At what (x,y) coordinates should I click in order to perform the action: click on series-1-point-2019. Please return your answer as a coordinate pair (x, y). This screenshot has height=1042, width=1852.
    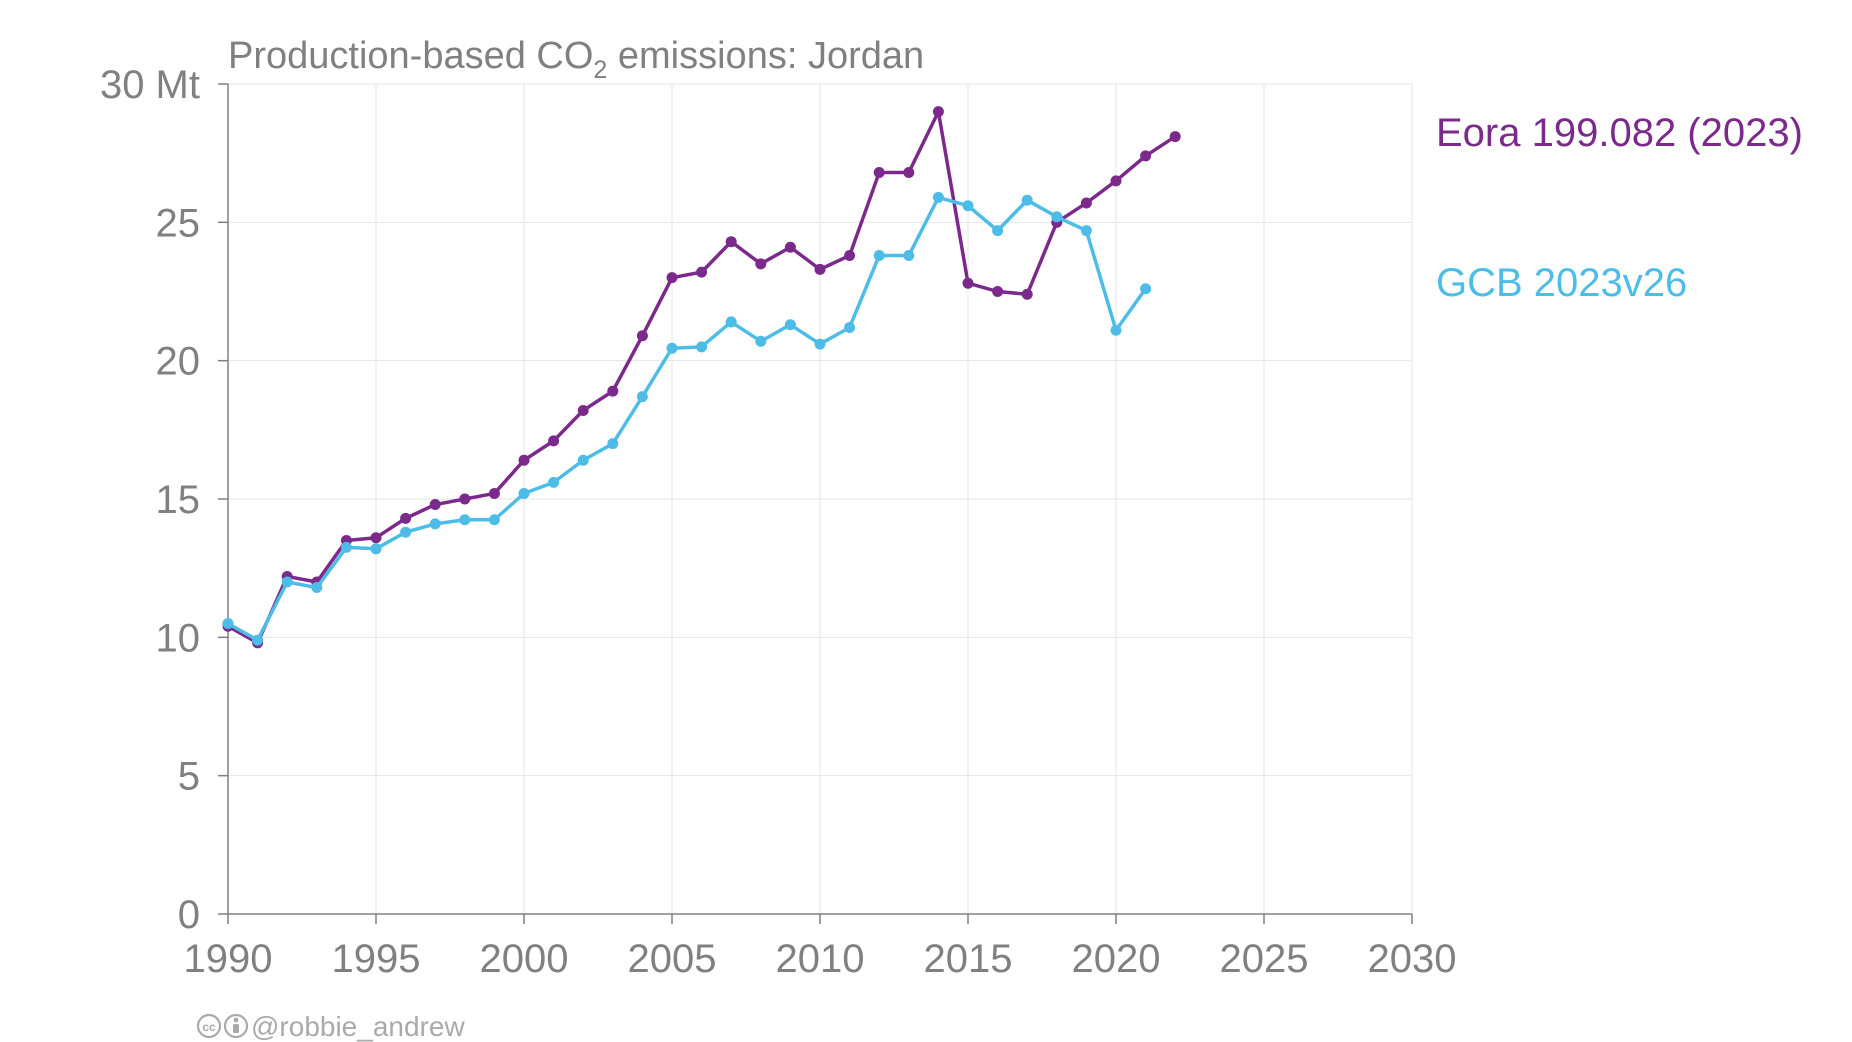
    Looking at the image, I should click on (1086, 231).